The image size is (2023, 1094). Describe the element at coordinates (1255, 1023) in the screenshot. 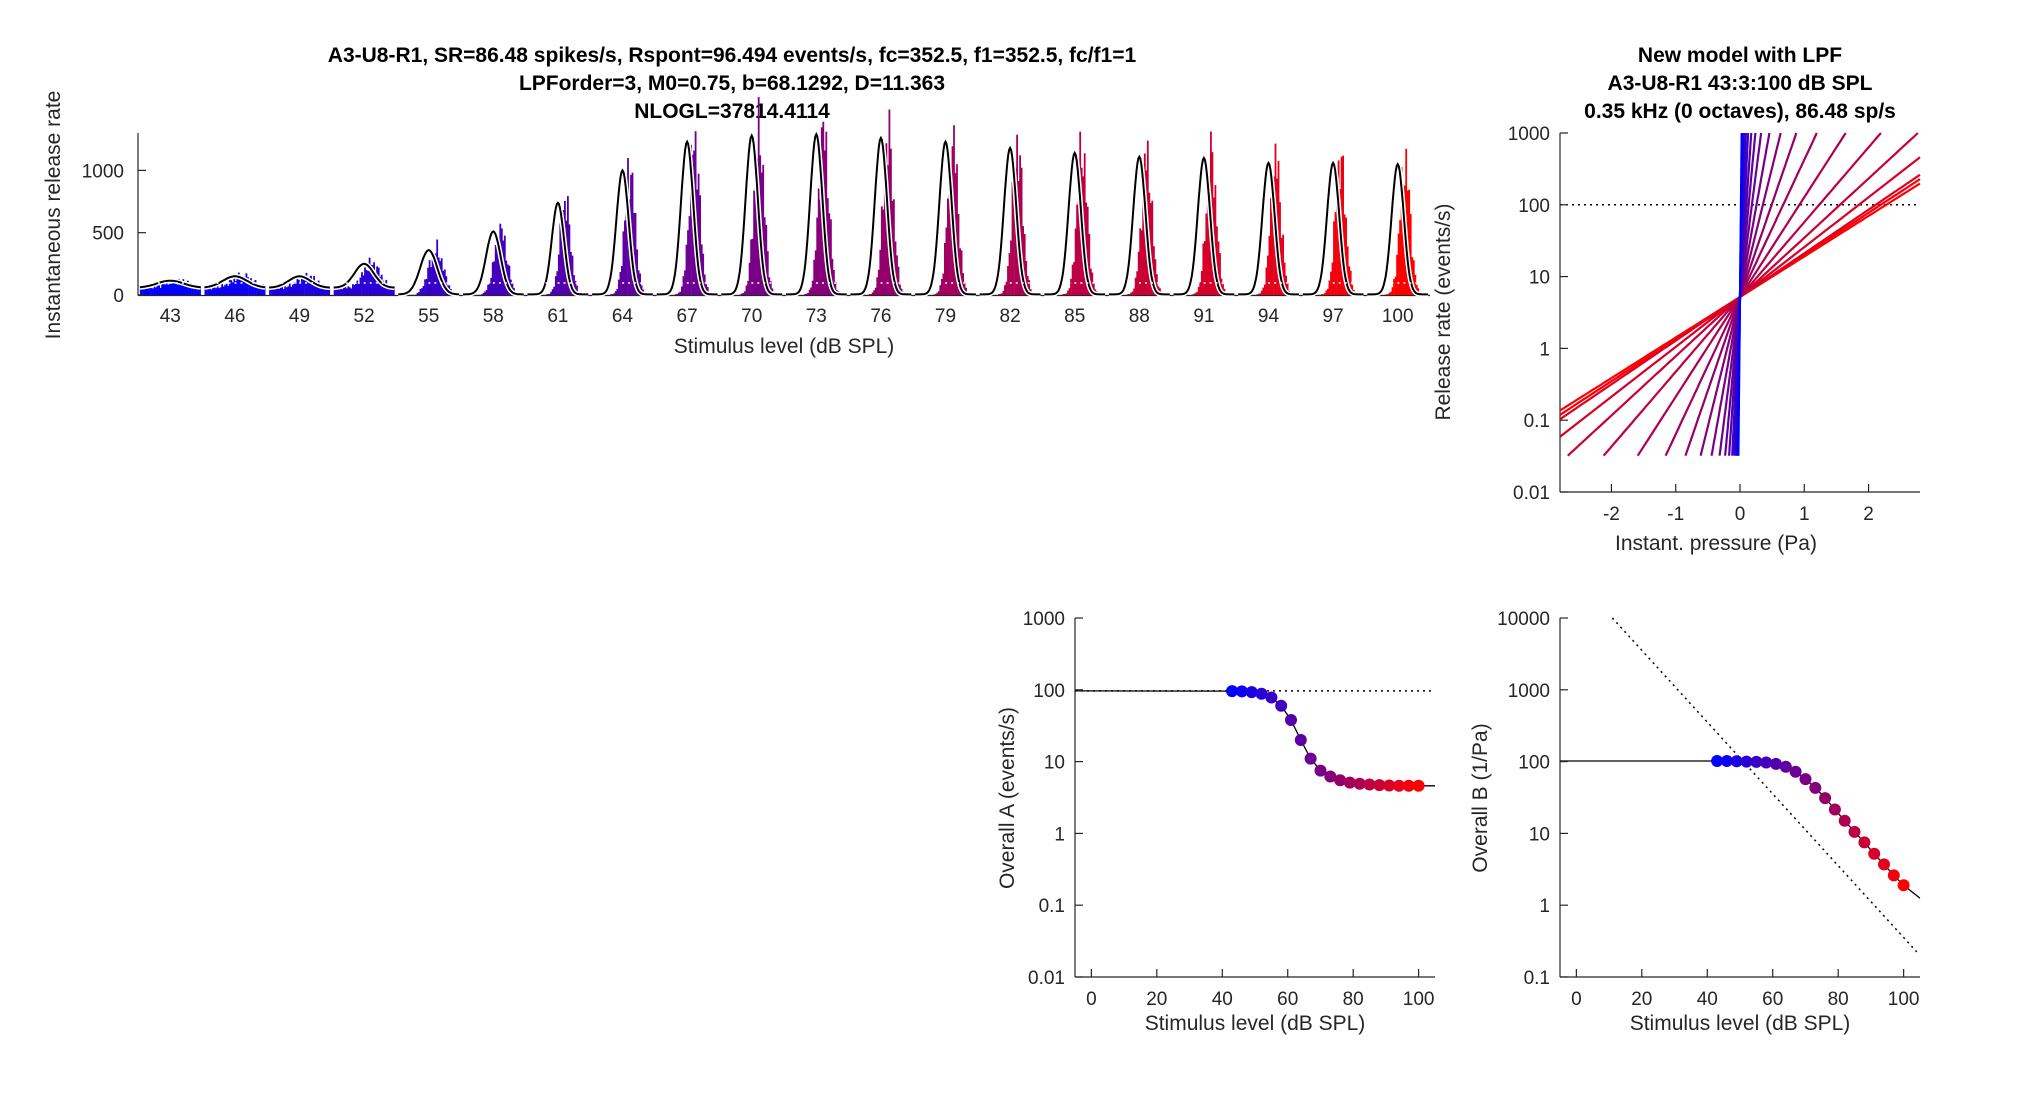

I see `overall-a-x-label: Stimulus level (dB SPL)` at that location.